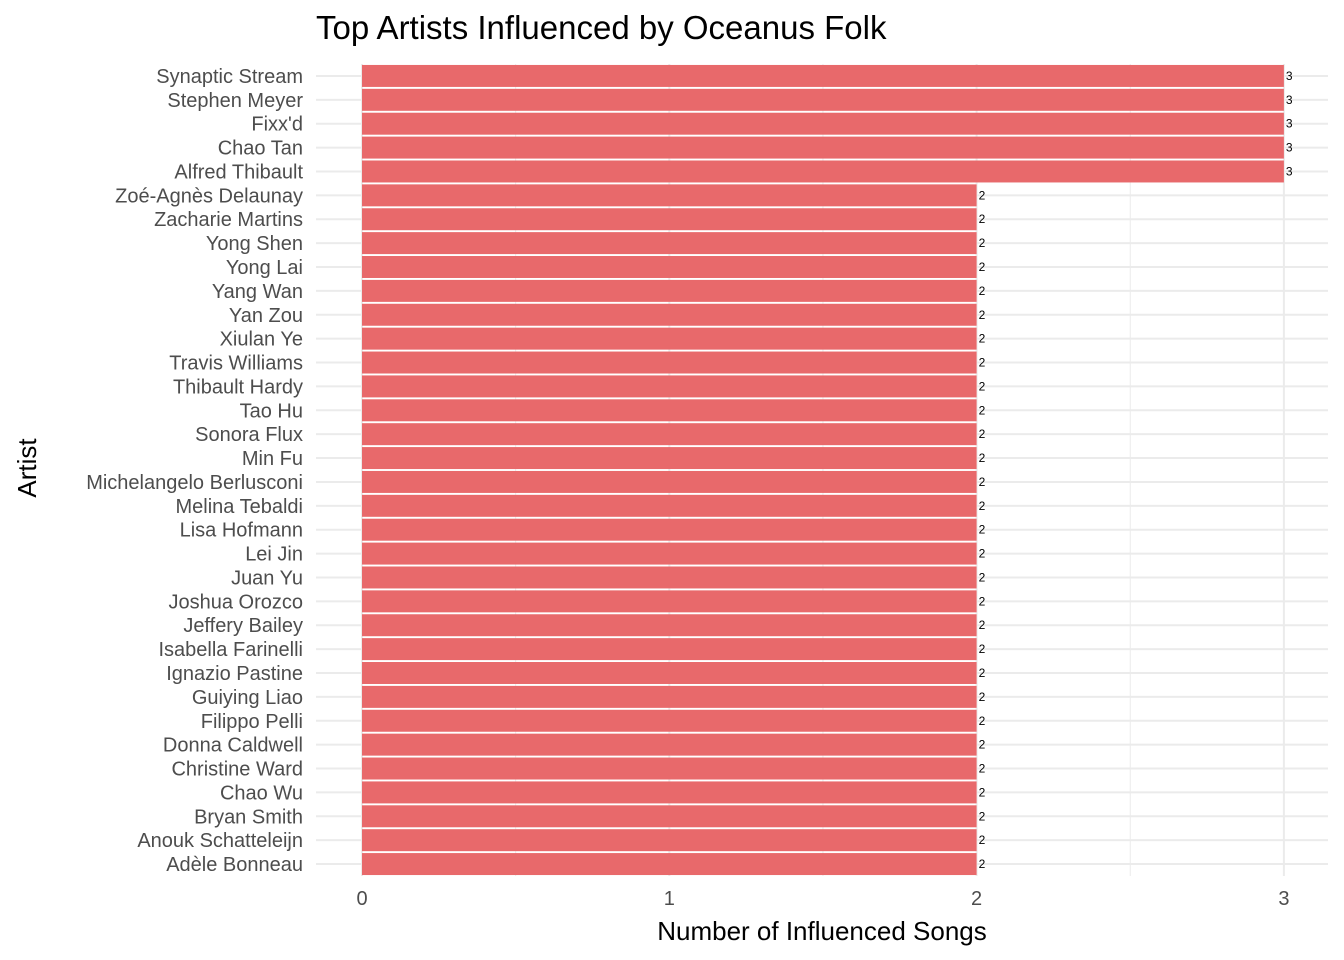 Image resolution: width=1344 pixels, height=960 pixels. I want to click on y-tick-label: Chao Wu, so click(261, 793).